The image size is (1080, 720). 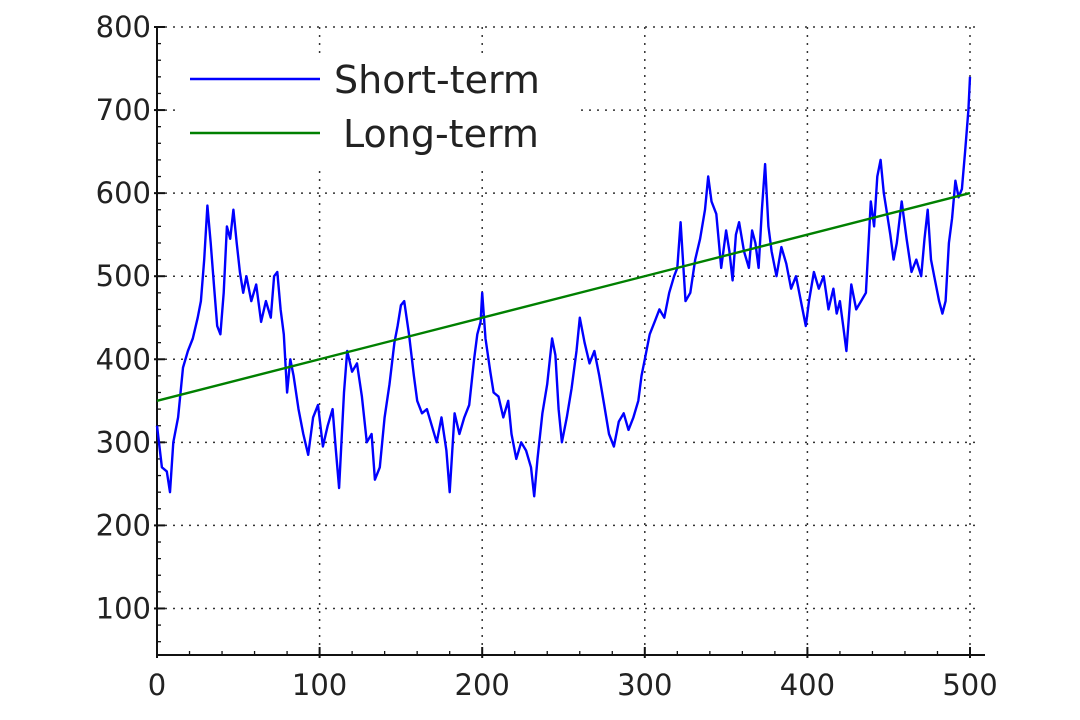 What do you see at coordinates (123, 27) in the screenshot?
I see `y-tick-label: 800` at bounding box center [123, 27].